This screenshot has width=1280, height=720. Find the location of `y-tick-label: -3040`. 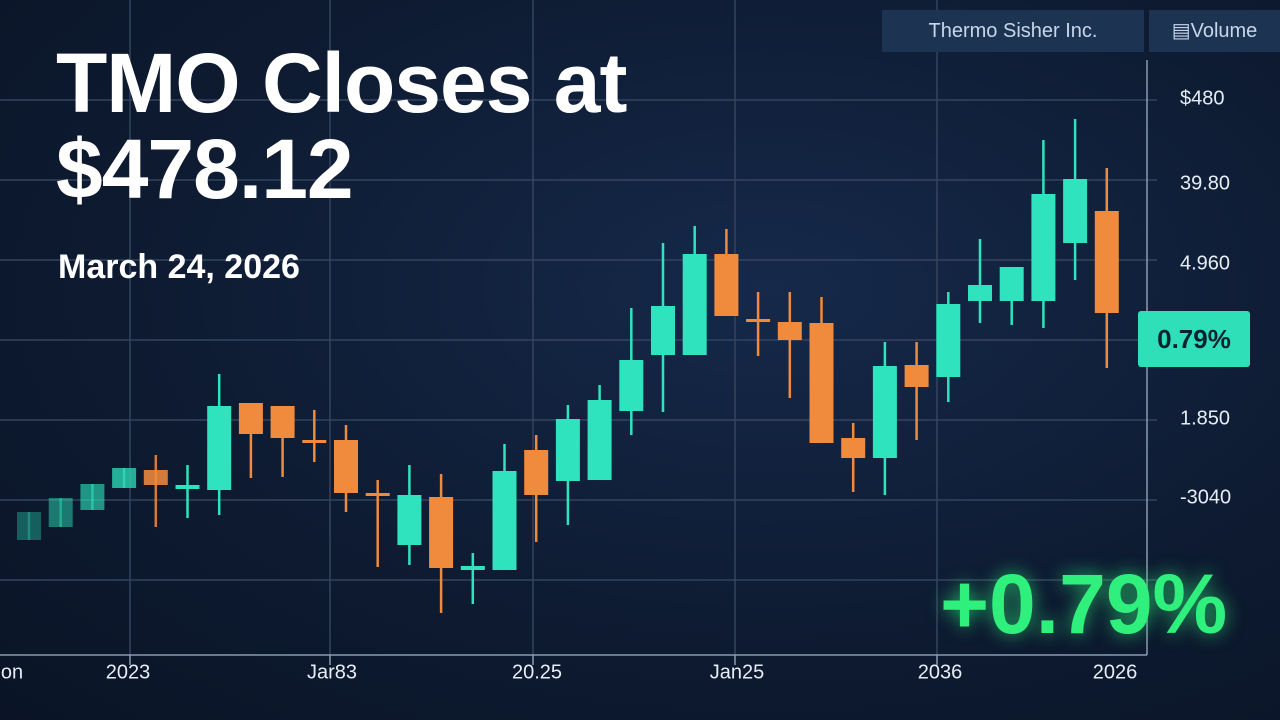

y-tick-label: -3040 is located at coordinates (1205, 497).